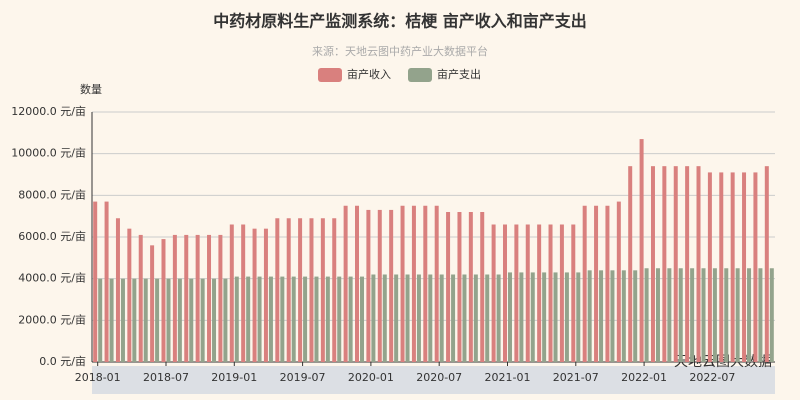 This screenshot has height=400, width=800. I want to click on x-tick-label: 2021-01, so click(508, 377).